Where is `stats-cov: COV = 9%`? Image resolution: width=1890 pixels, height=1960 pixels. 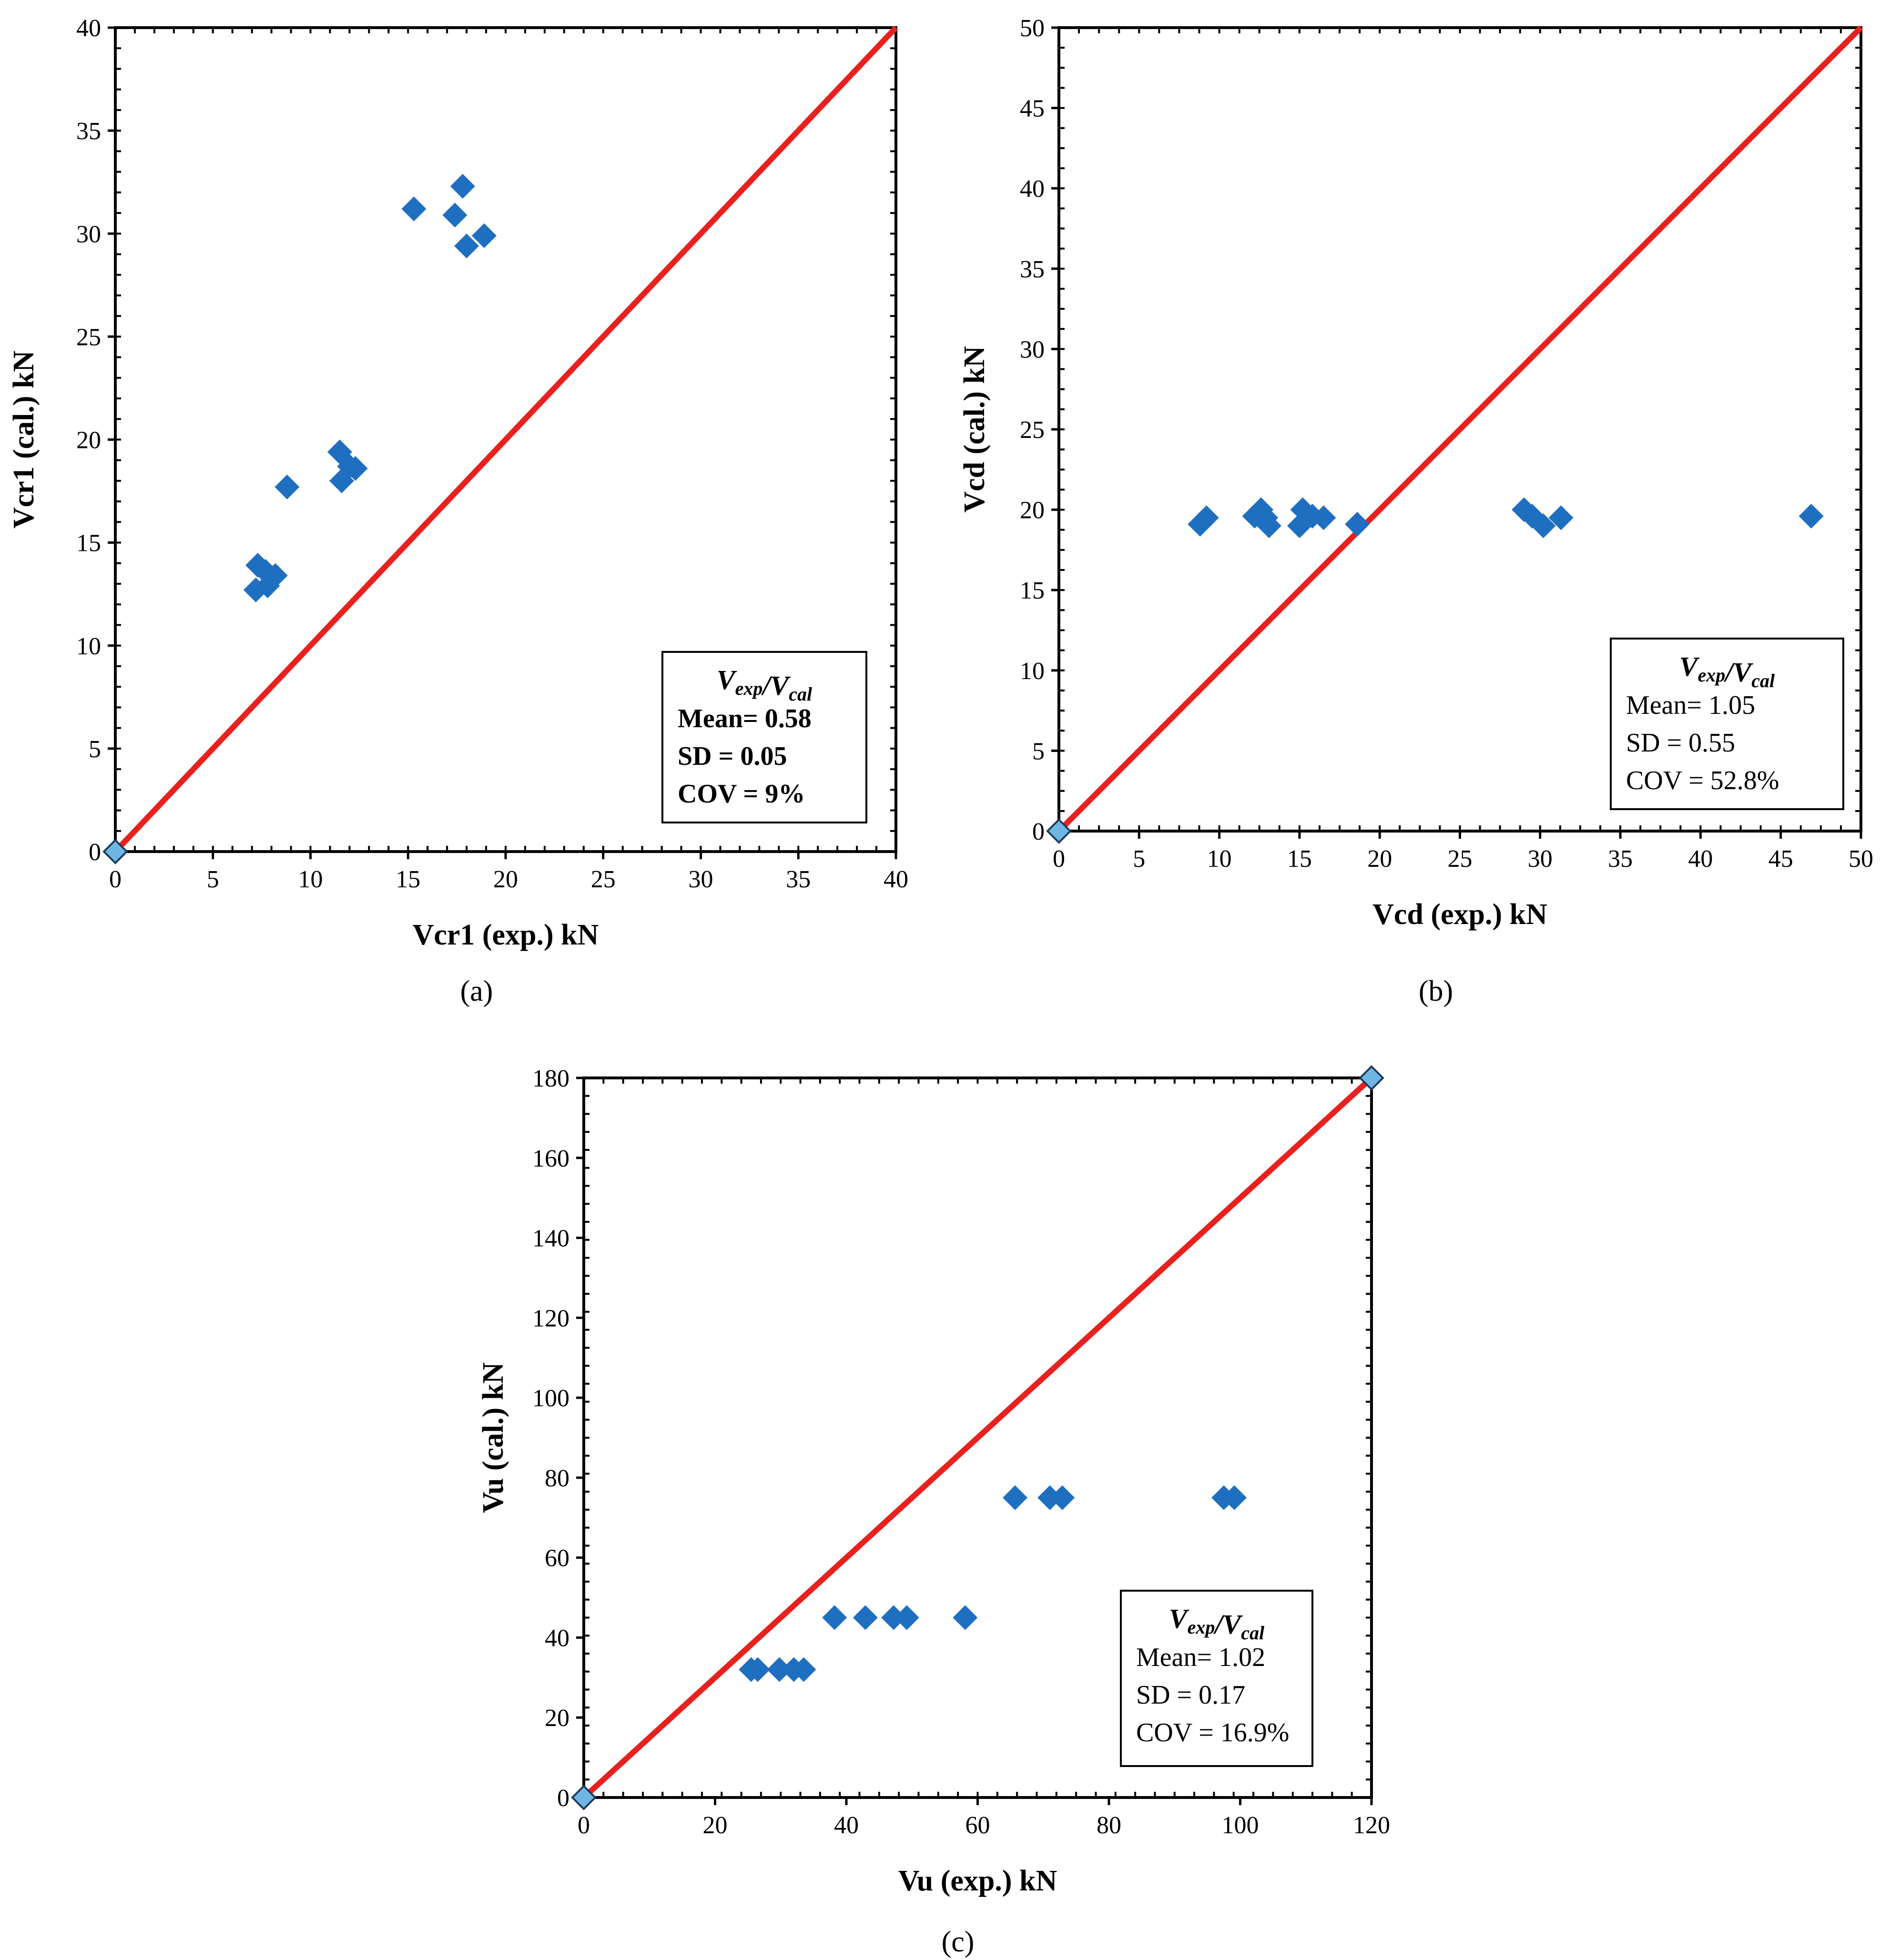 stats-cov: COV = 9% is located at coordinates (742, 794).